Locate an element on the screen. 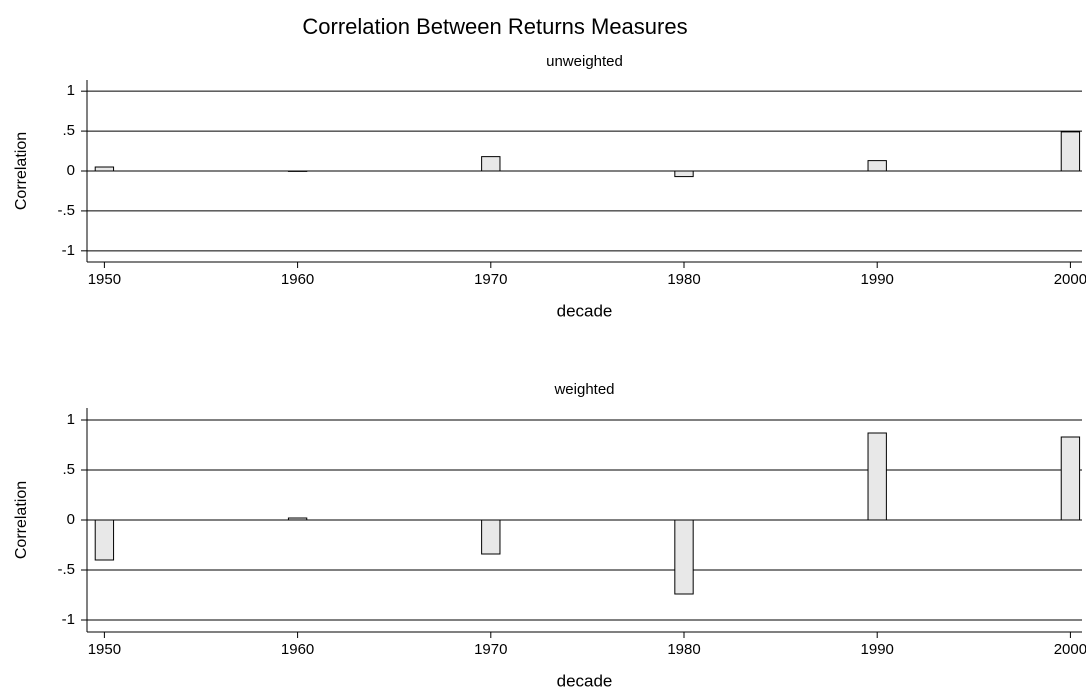 Image resolution: width=1086 pixels, height=691 pixels. subplot-title: weighted is located at coordinates (583, 389).